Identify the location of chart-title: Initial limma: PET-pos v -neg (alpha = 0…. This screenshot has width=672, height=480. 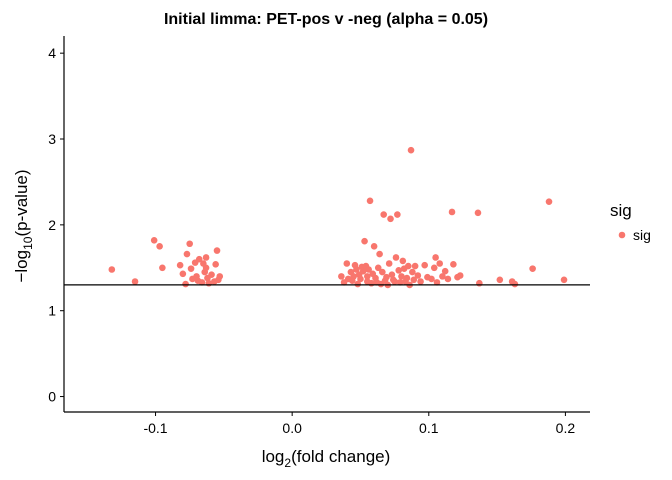
(326, 19).